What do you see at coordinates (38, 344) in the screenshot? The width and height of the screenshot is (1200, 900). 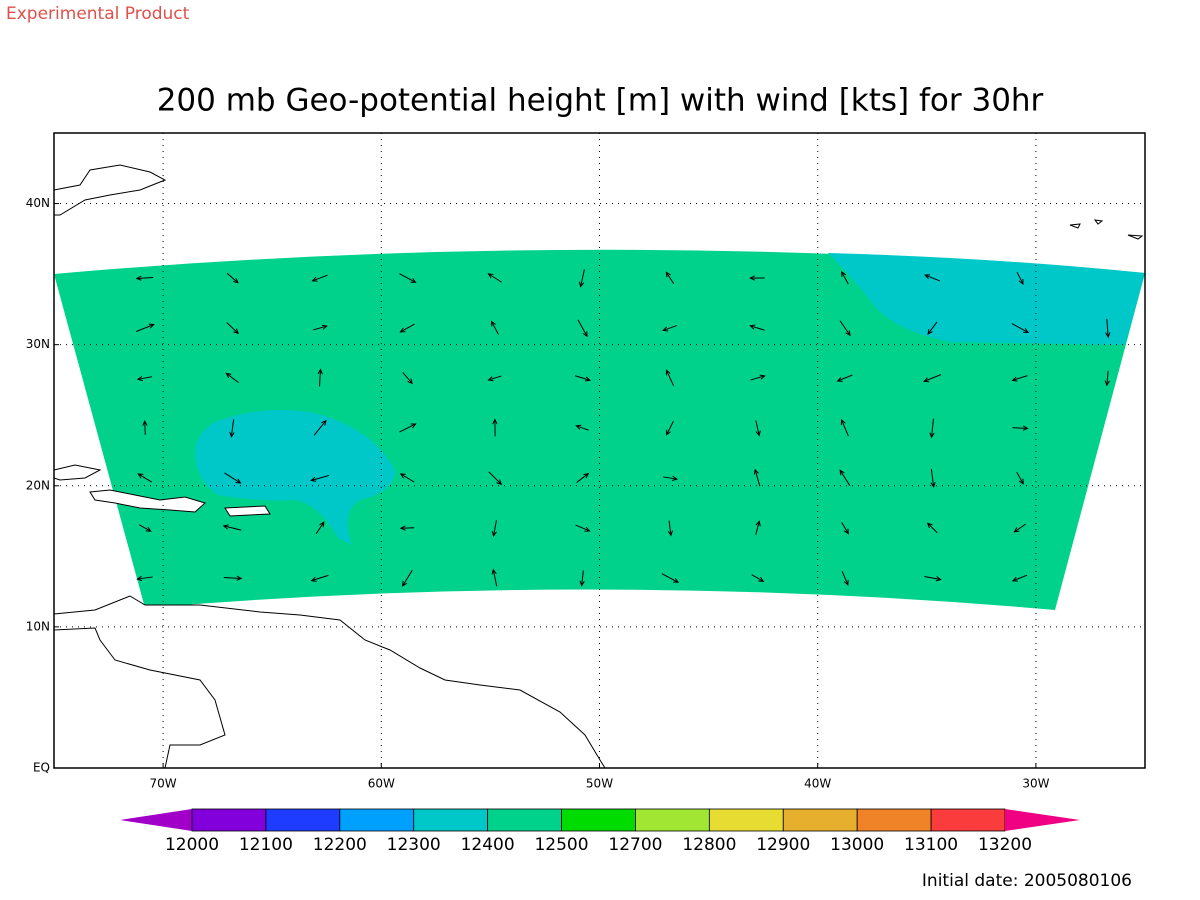 I see `lat-label: 30N` at bounding box center [38, 344].